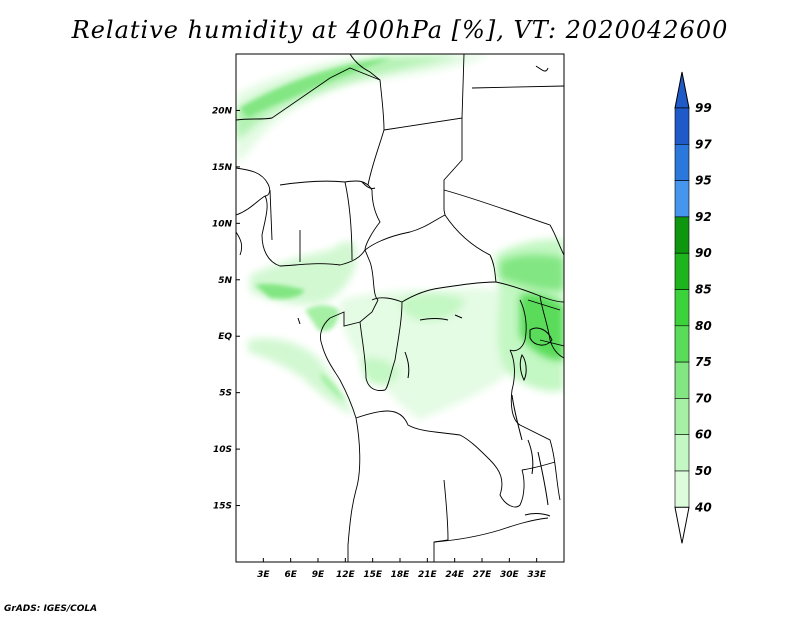  What do you see at coordinates (401, 575) in the screenshot?
I see `lon-tick-label: 18E` at bounding box center [401, 575].